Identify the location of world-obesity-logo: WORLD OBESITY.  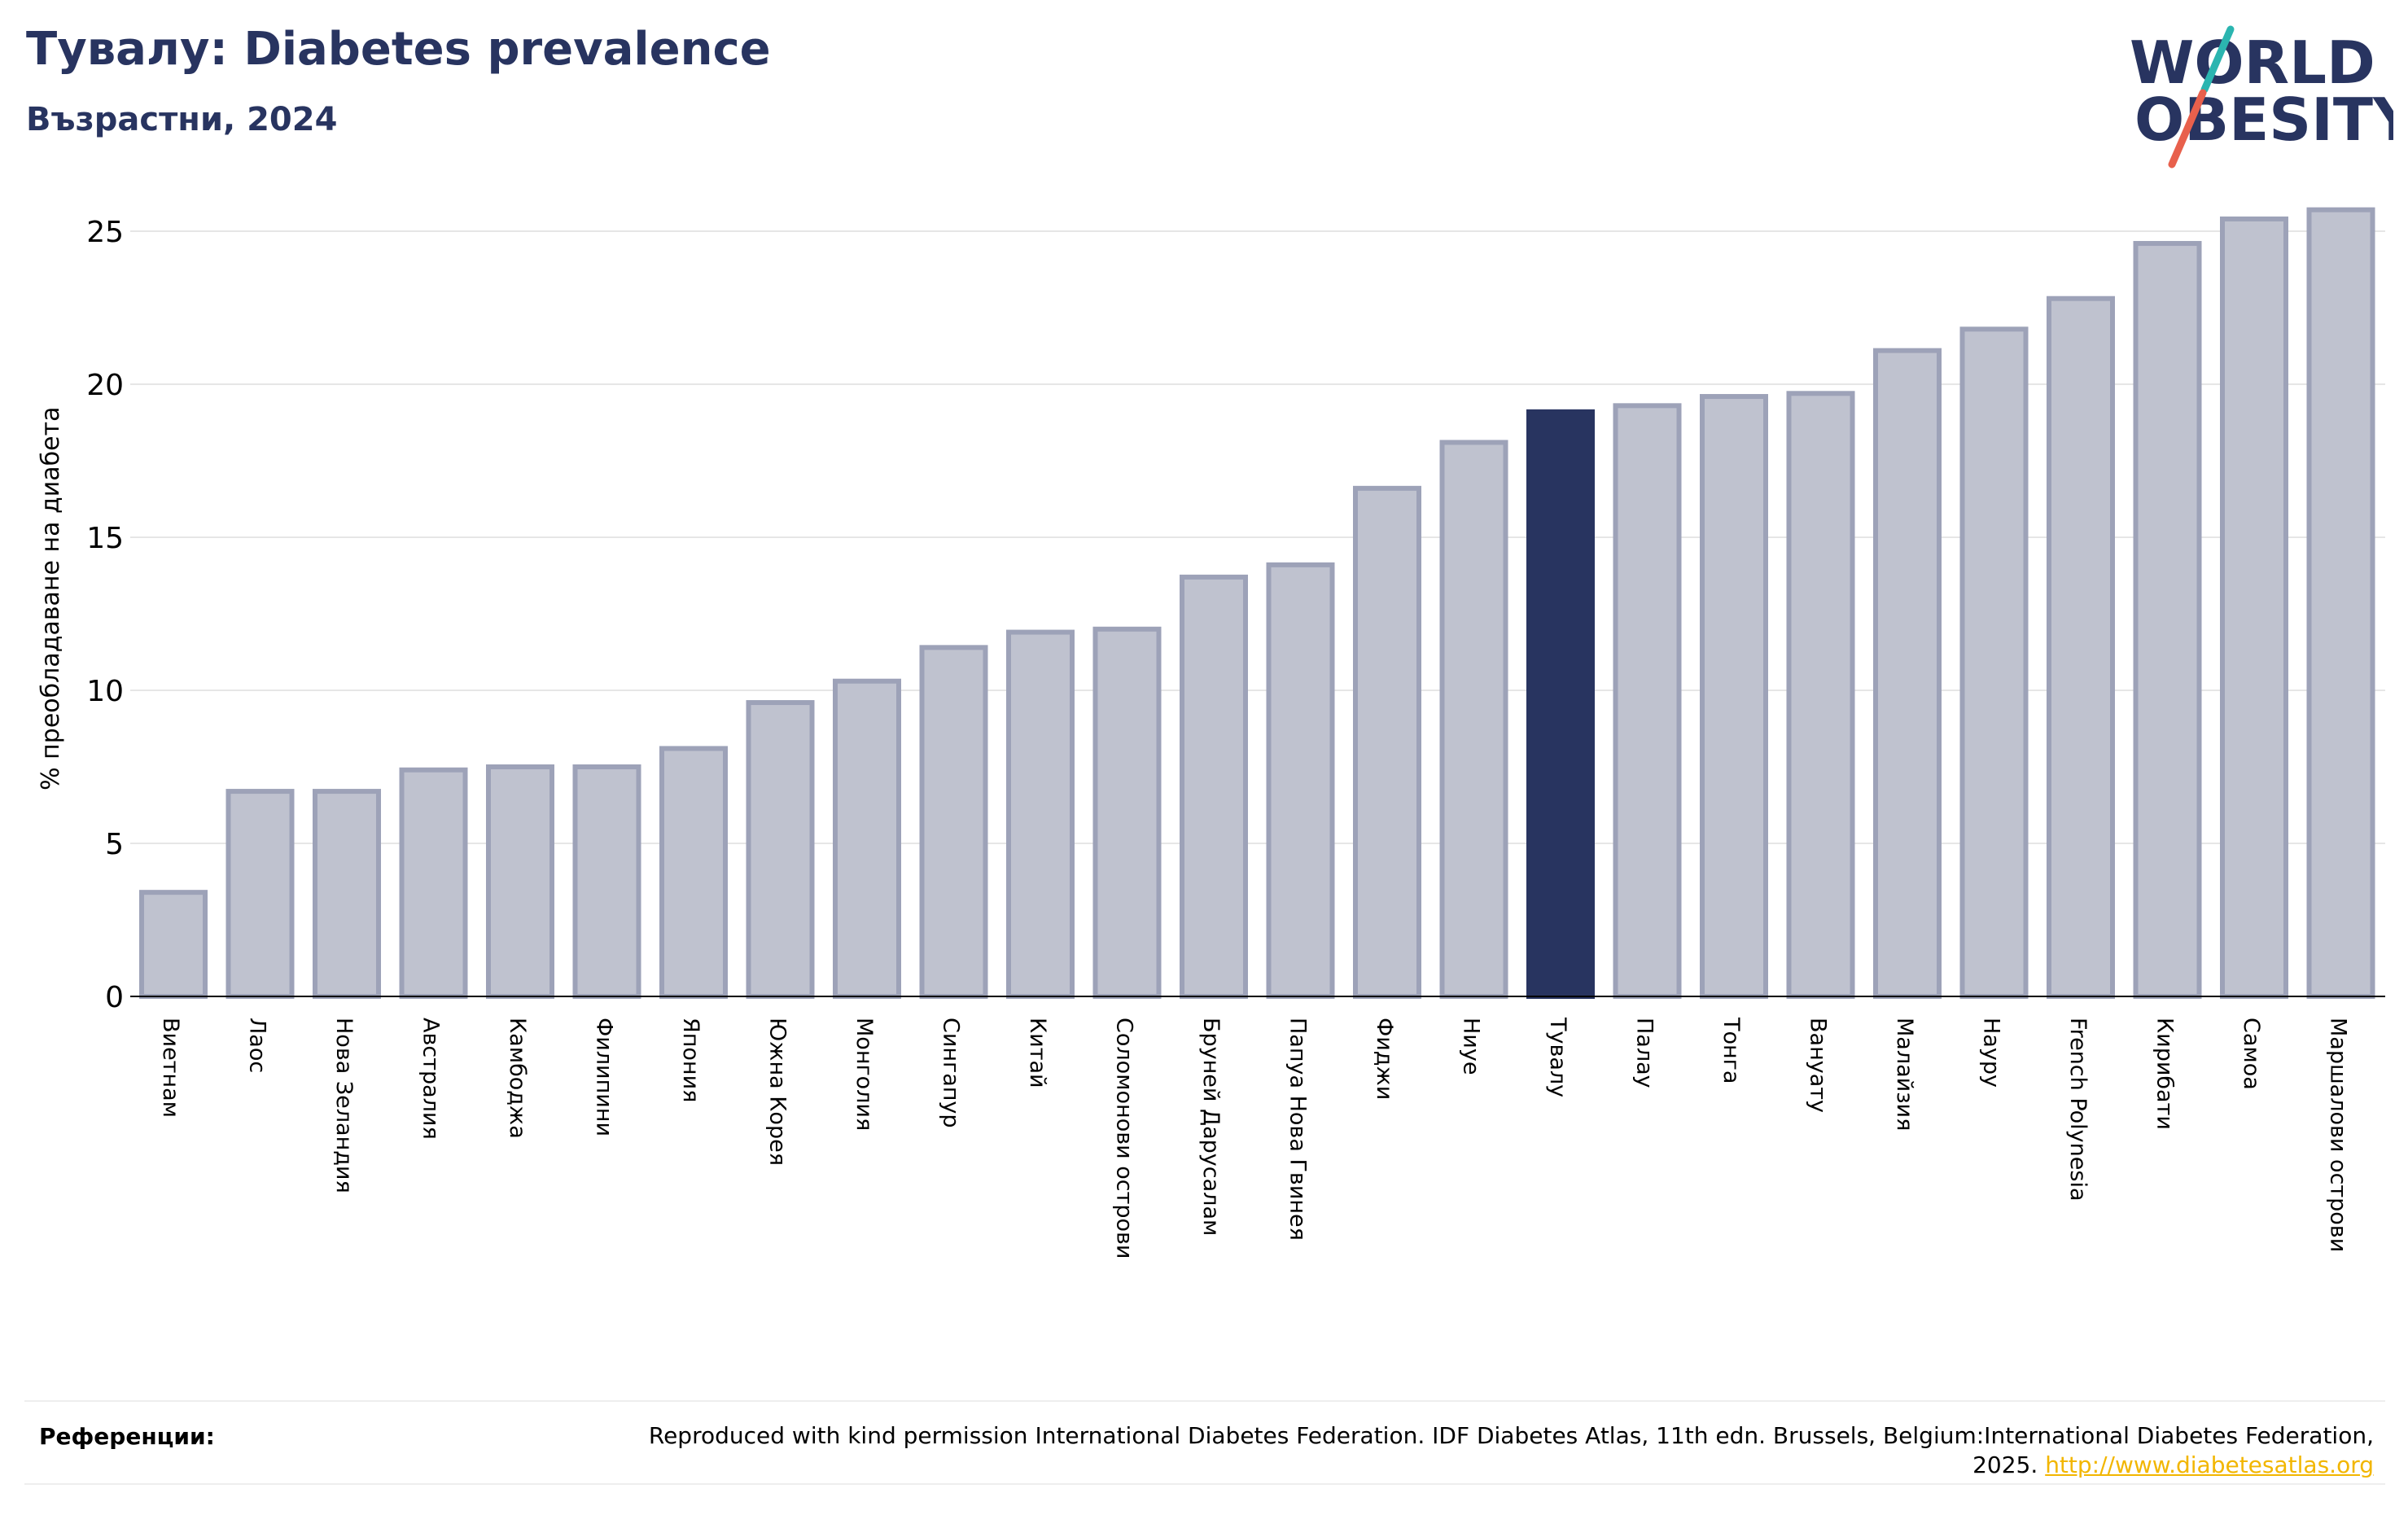
(2261, 97).